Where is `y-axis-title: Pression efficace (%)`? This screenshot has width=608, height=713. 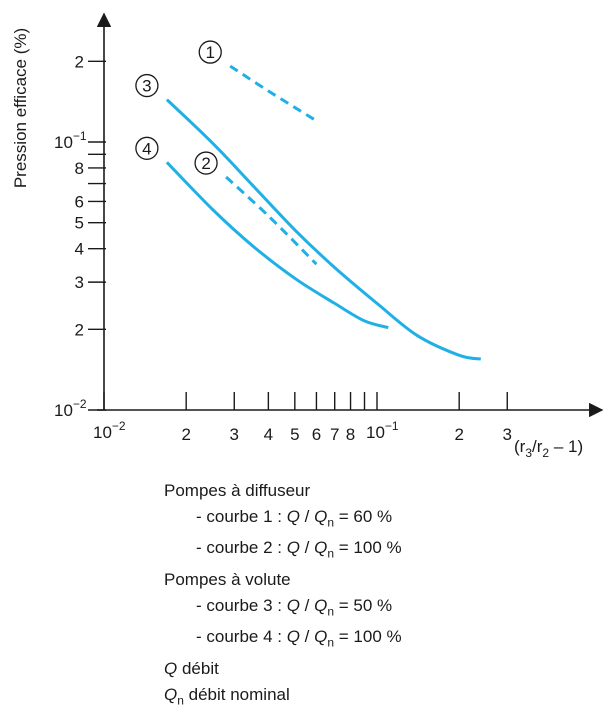
y-axis-title: Pression efficace (%) is located at coordinates (20, 108).